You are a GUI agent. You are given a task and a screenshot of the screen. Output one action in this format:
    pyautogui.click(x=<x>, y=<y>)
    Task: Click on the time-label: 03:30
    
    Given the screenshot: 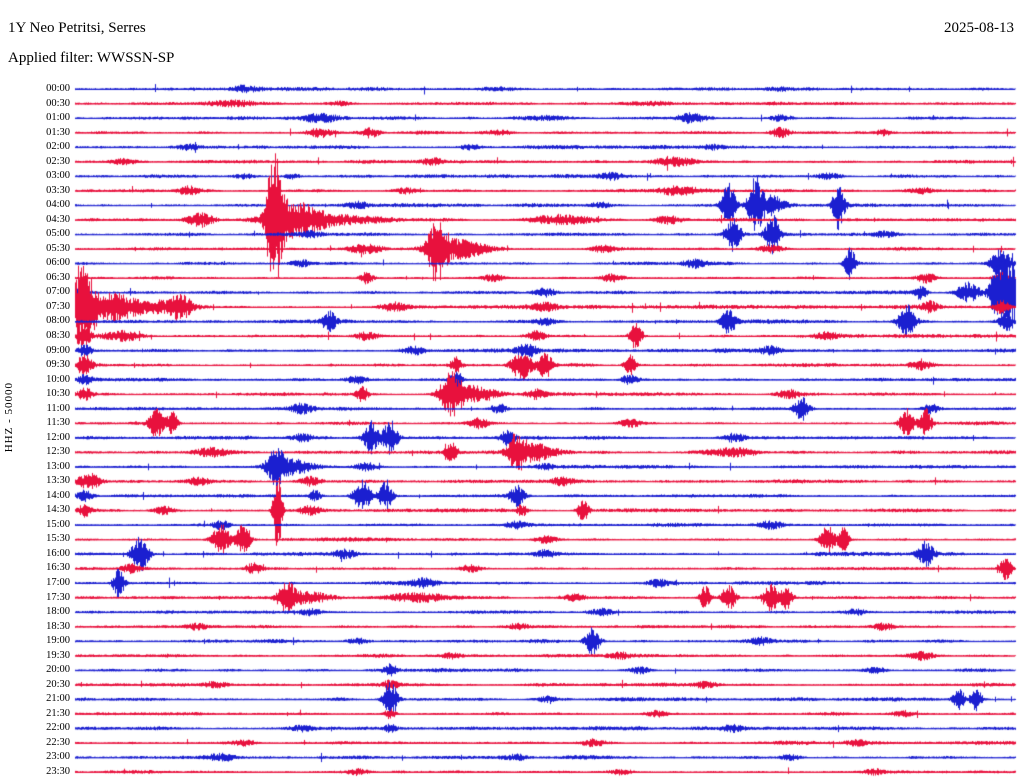 What is the action you would take?
    pyautogui.click(x=58, y=190)
    